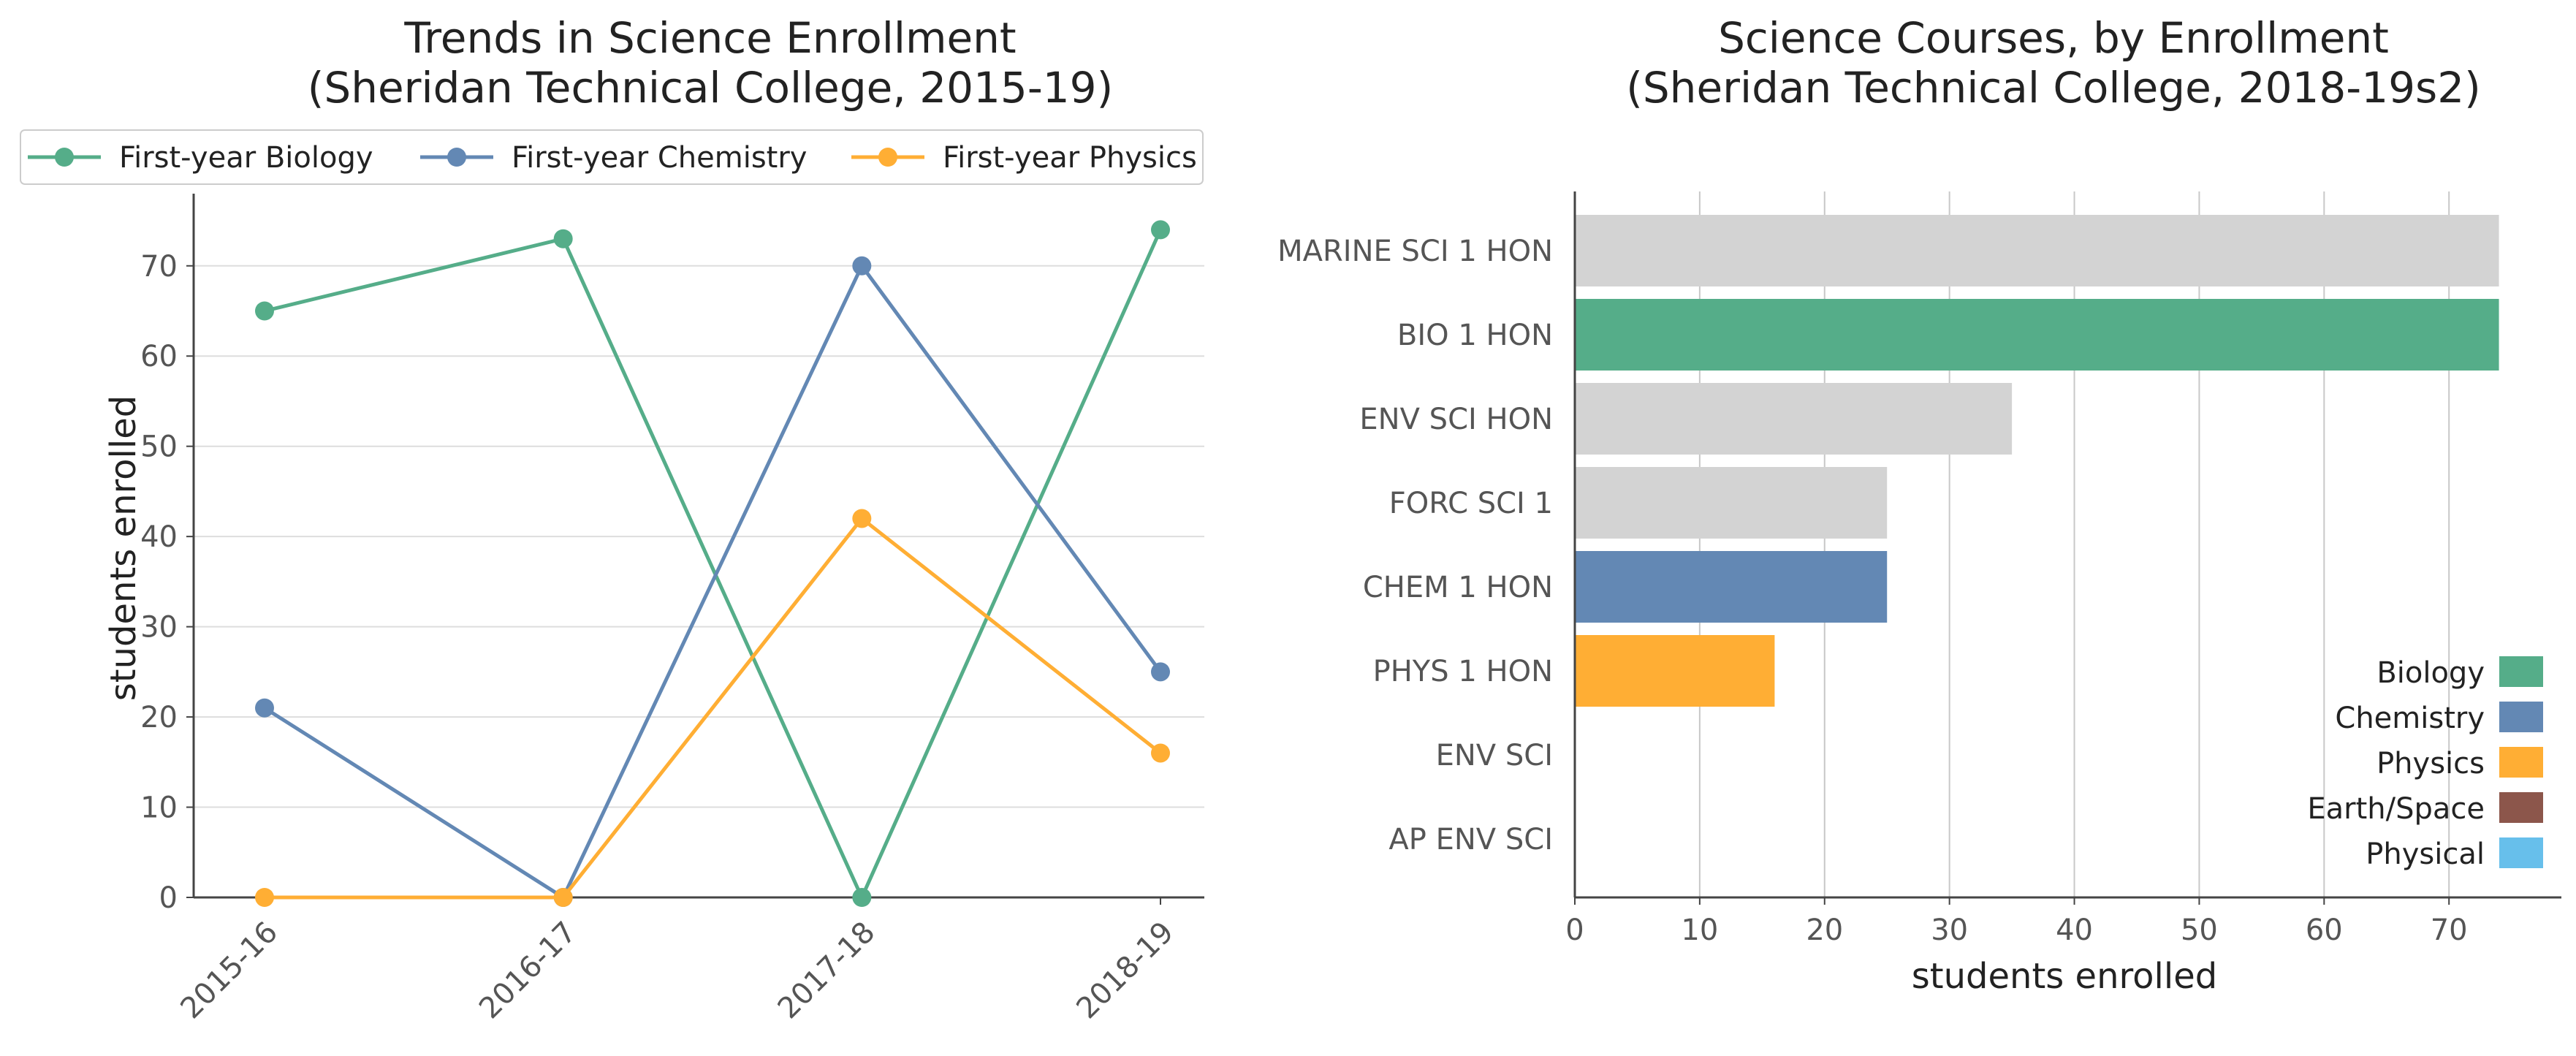  I want to click on category-label: PHYS 1 HON, so click(1463, 671).